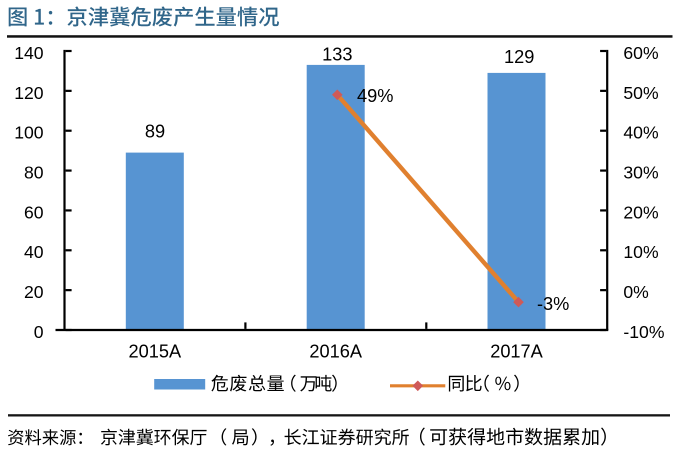 Image resolution: width=676 pixels, height=452 pixels. What do you see at coordinates (643, 332) in the screenshot?
I see `svg-text: -10%` at bounding box center [643, 332].